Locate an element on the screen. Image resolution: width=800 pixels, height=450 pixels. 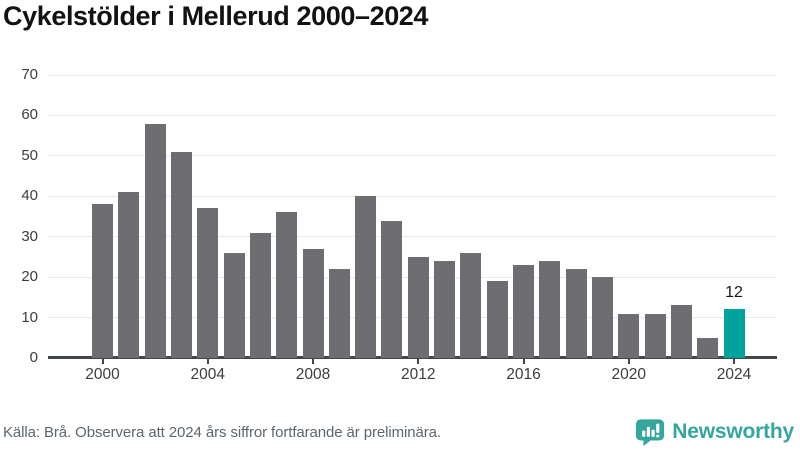
bar-2020 is located at coordinates (629, 335).